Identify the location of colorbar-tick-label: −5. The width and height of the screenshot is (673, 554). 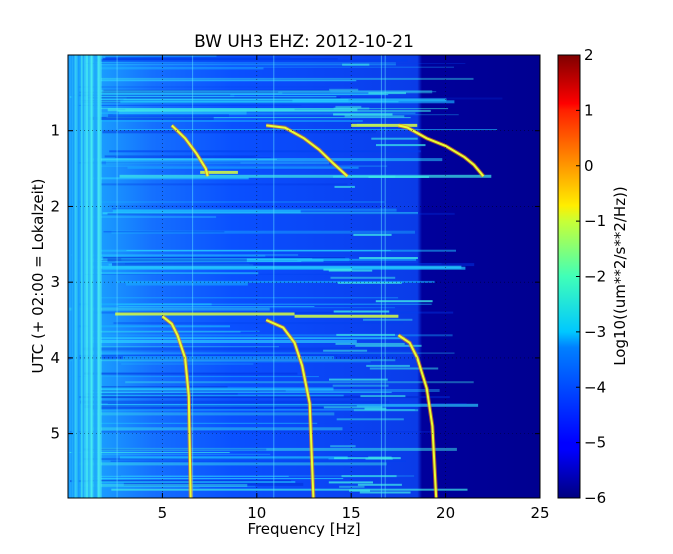
(595, 443).